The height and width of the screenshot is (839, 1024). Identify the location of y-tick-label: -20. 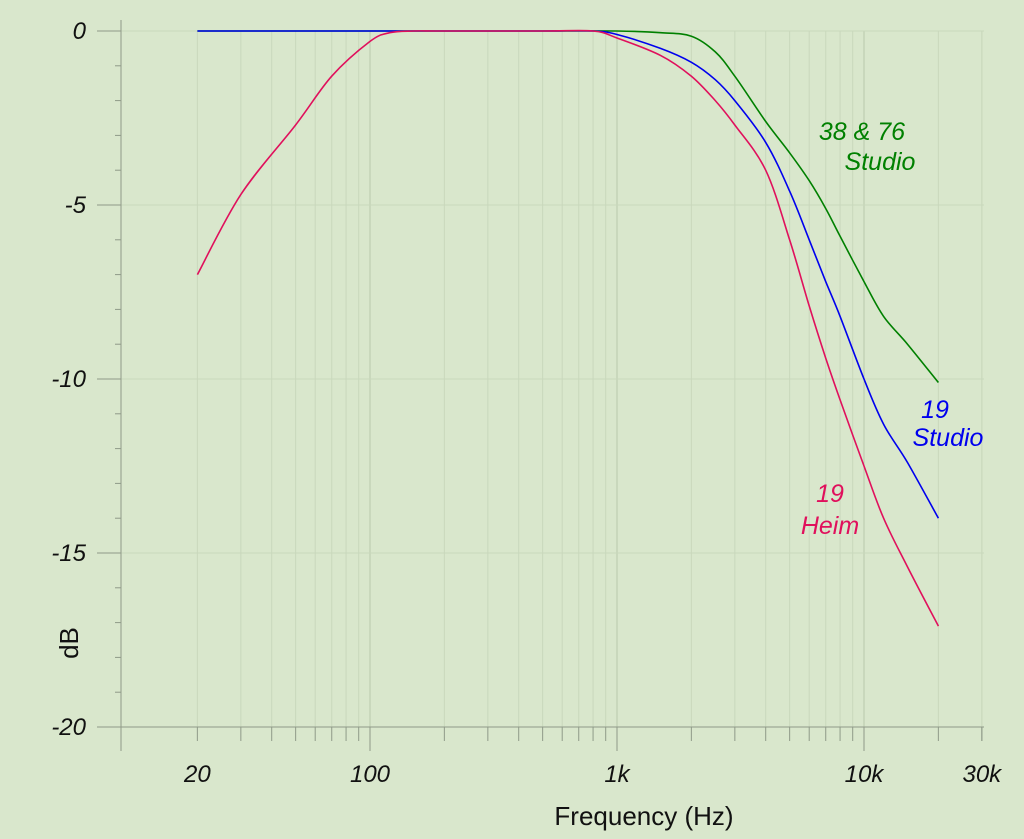
(68, 727).